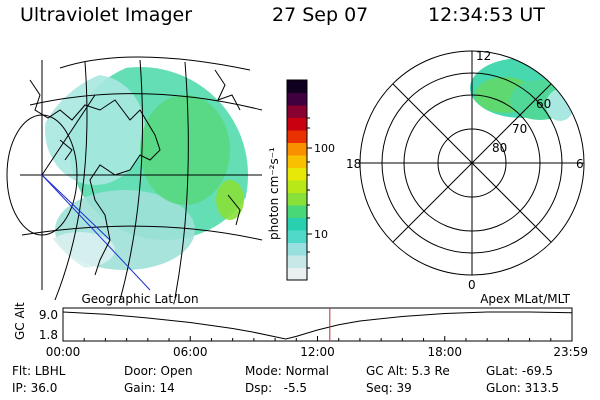  I want to click on mlat-label-60: 60, so click(543, 104).